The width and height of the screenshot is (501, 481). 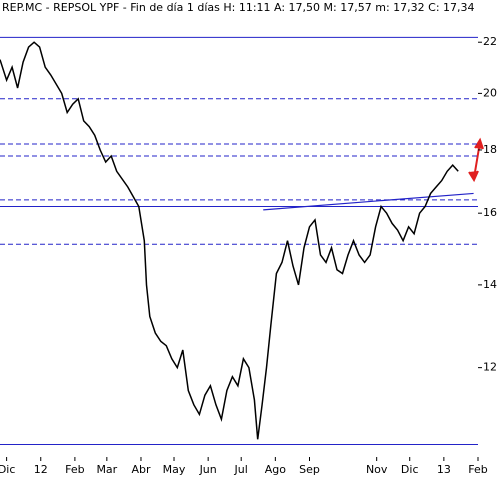 What do you see at coordinates (106, 469) in the screenshot?
I see `x-tick-label: Mar` at bounding box center [106, 469].